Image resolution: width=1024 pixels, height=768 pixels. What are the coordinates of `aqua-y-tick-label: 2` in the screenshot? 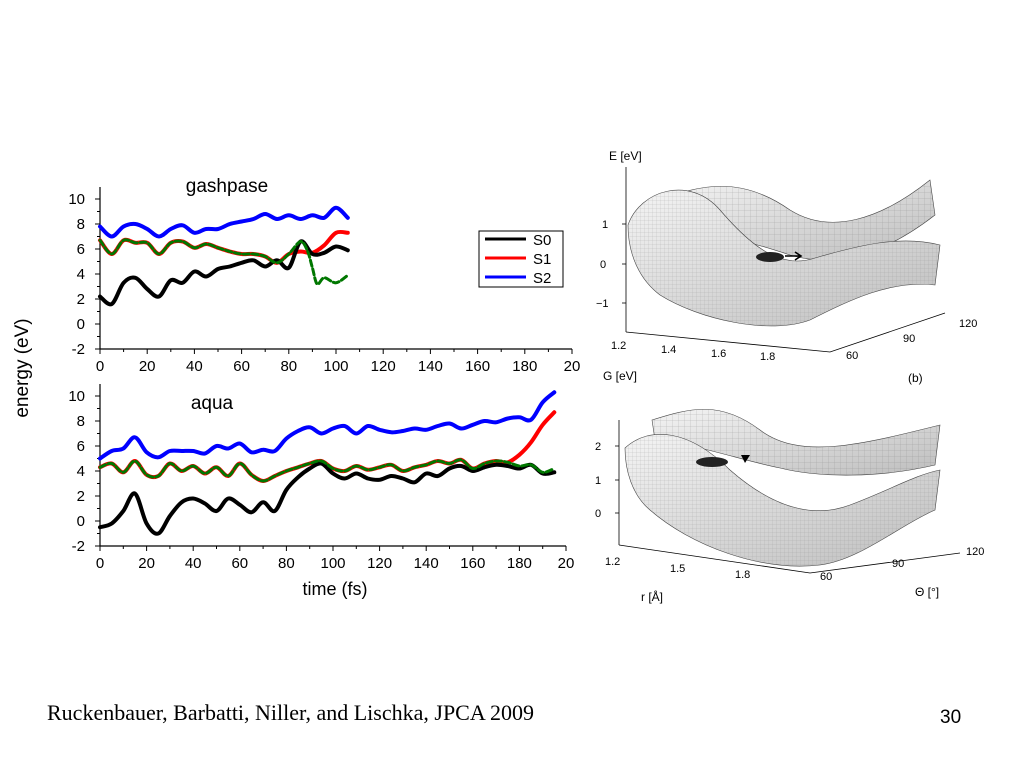 It's located at (81, 496).